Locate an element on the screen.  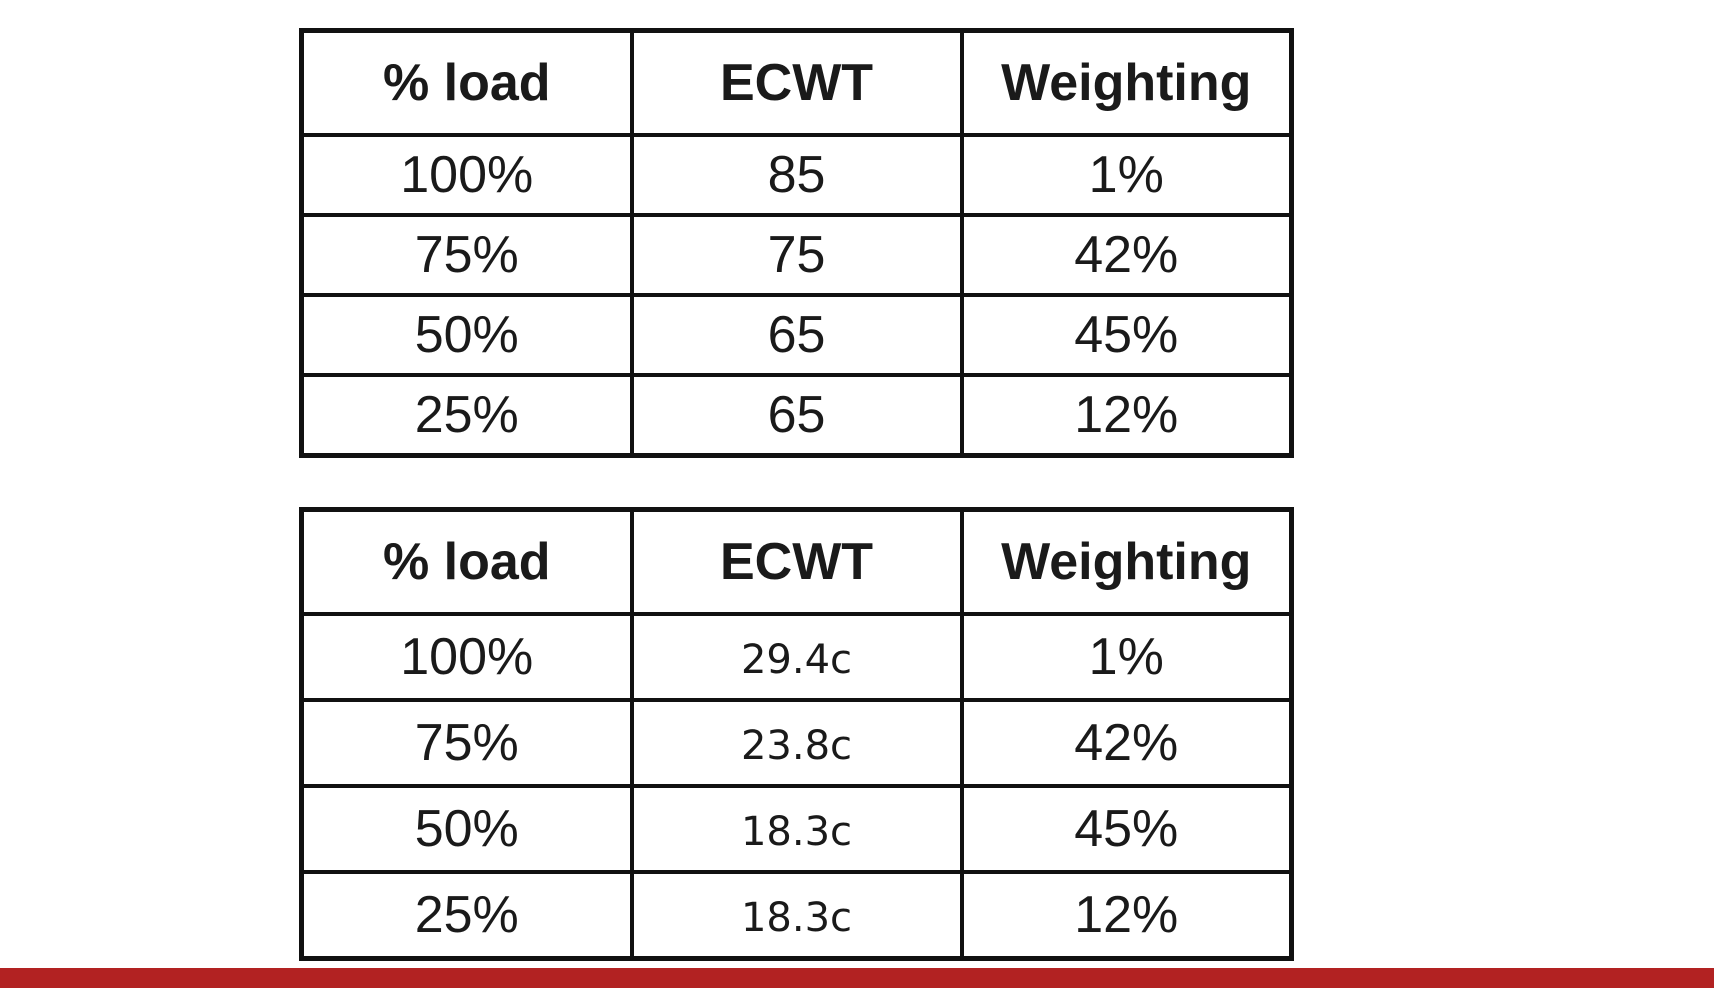
cell-ecwt: 23.8c is located at coordinates (796, 743).